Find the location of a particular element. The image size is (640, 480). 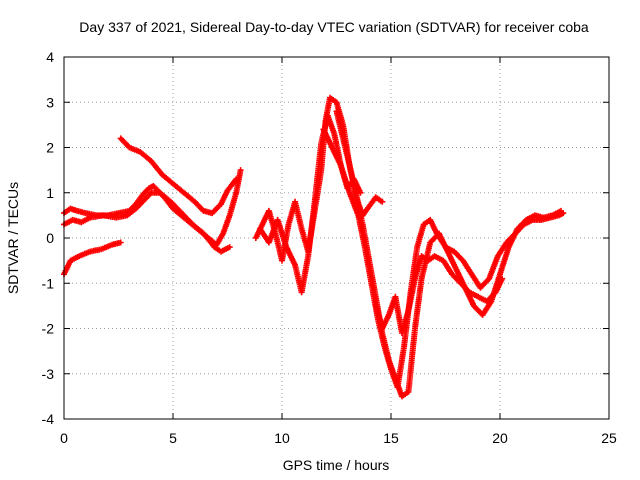

y-axis-label: SDTVAR / TECUs is located at coordinates (13, 238).